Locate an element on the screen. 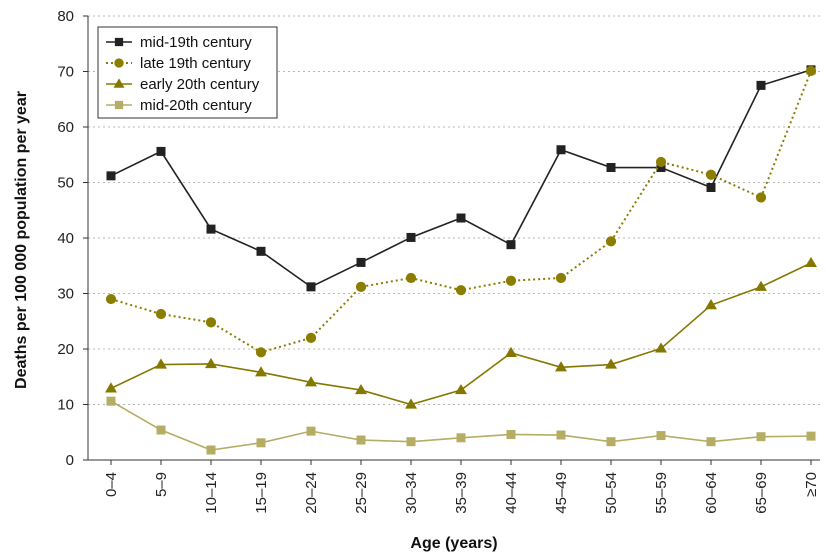 The image size is (826, 554). x-tick-label: 5–9 is located at coordinates (161, 484).